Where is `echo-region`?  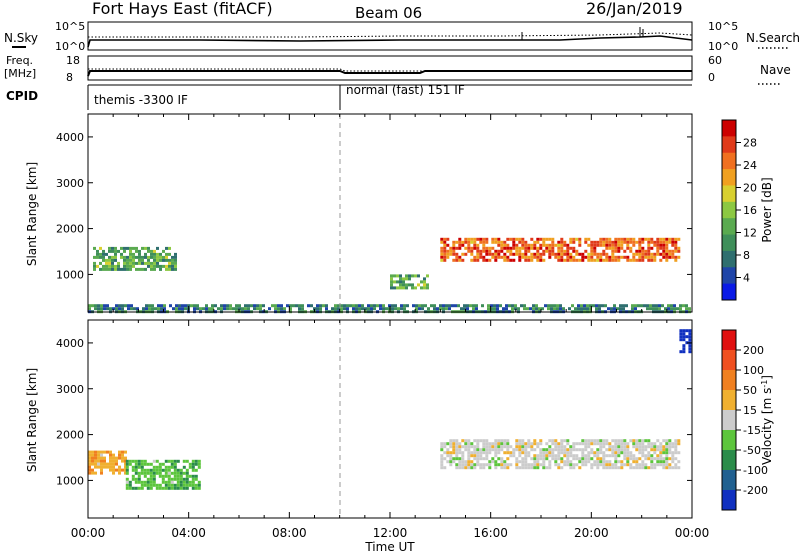 echo-region is located at coordinates (107, 462).